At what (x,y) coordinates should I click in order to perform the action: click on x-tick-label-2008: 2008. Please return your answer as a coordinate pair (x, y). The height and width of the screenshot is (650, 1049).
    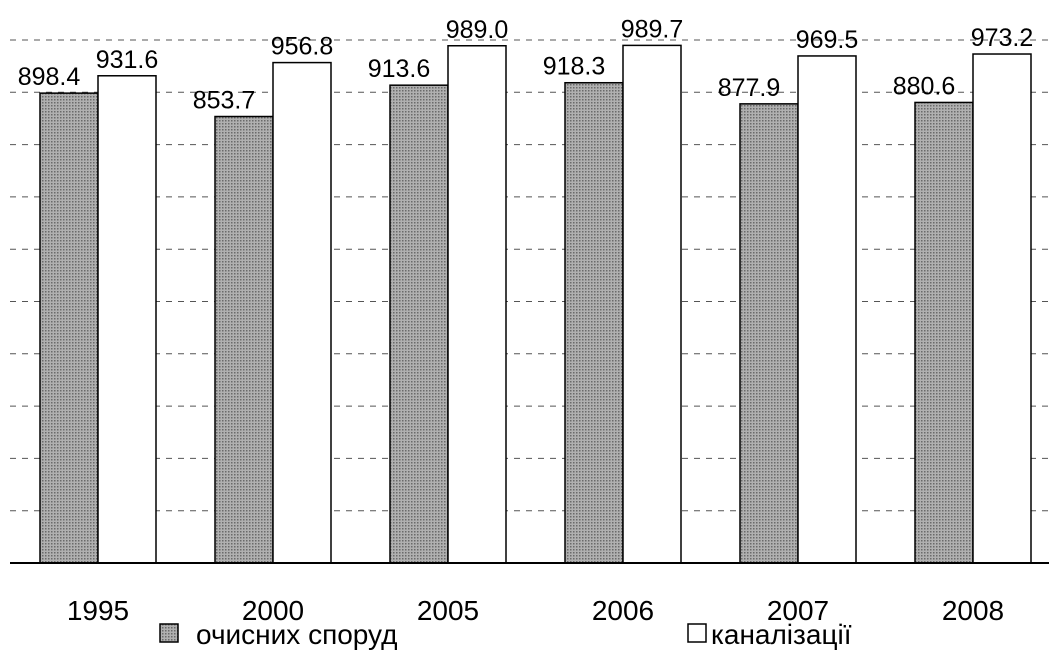
    Looking at the image, I should click on (973, 610).